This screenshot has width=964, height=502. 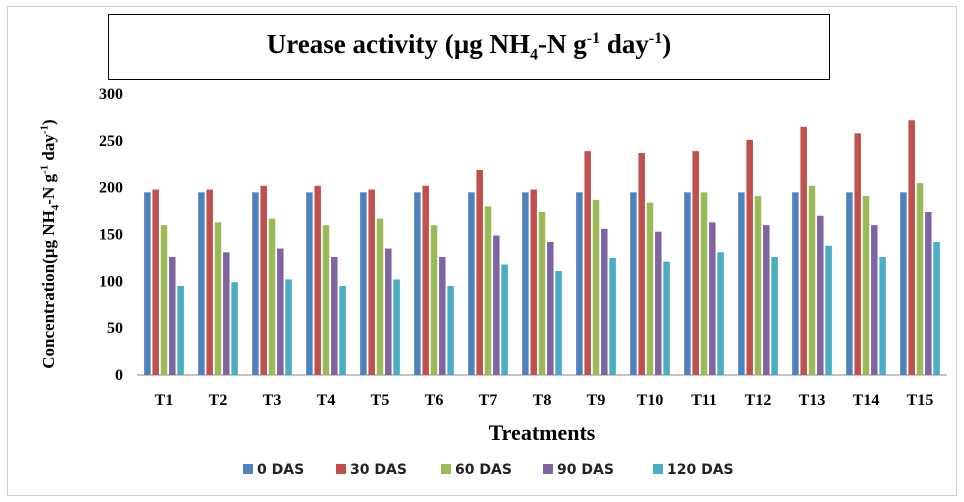 What do you see at coordinates (326, 400) in the screenshot?
I see `x-tick-label: T4` at bounding box center [326, 400].